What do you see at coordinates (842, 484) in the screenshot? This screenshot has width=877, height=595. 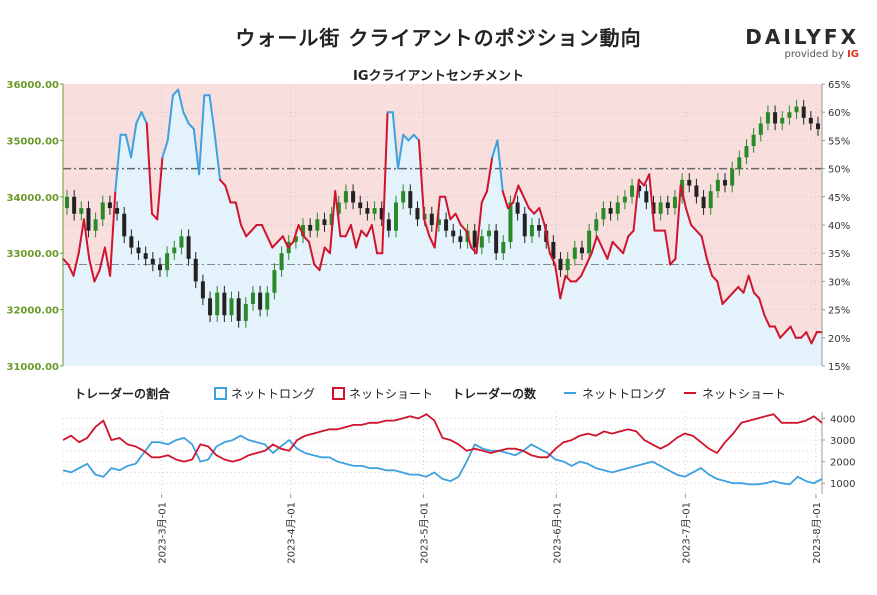 I see `count-tick-label: 1000` at bounding box center [842, 484].